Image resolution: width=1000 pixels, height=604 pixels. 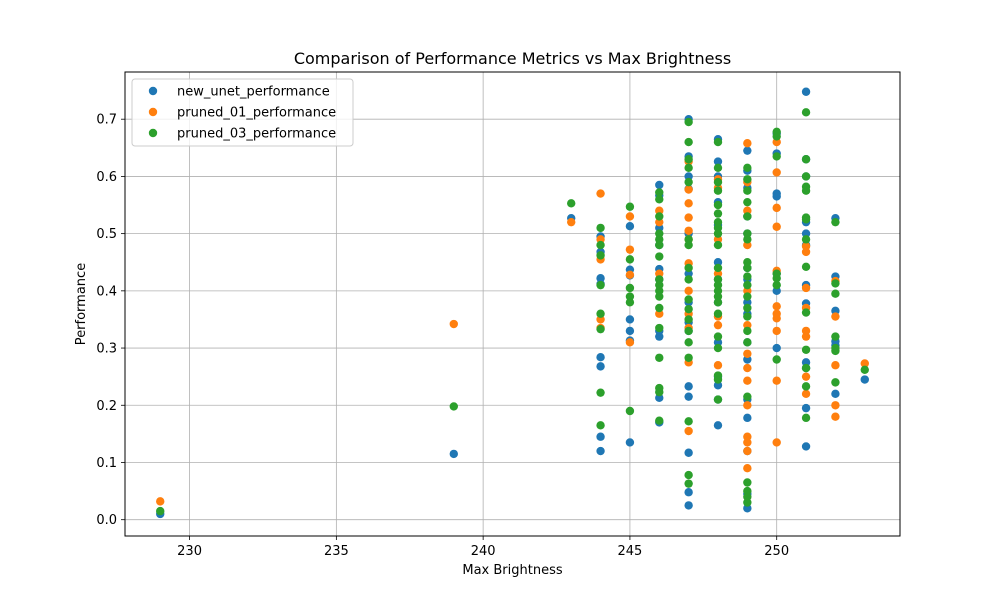 I want to click on y-tick-label: 0.6, so click(x=106, y=177).